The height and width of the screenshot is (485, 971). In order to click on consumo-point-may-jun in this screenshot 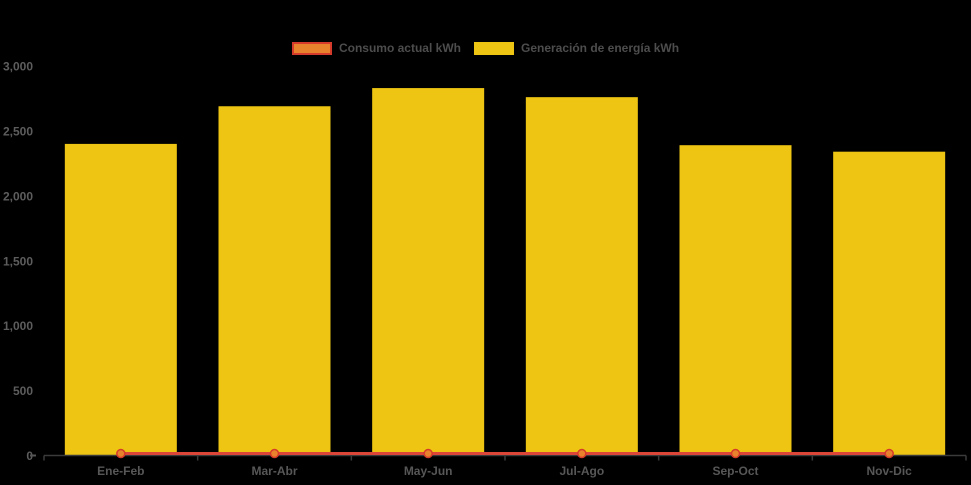, I will do `click(428, 453)`.